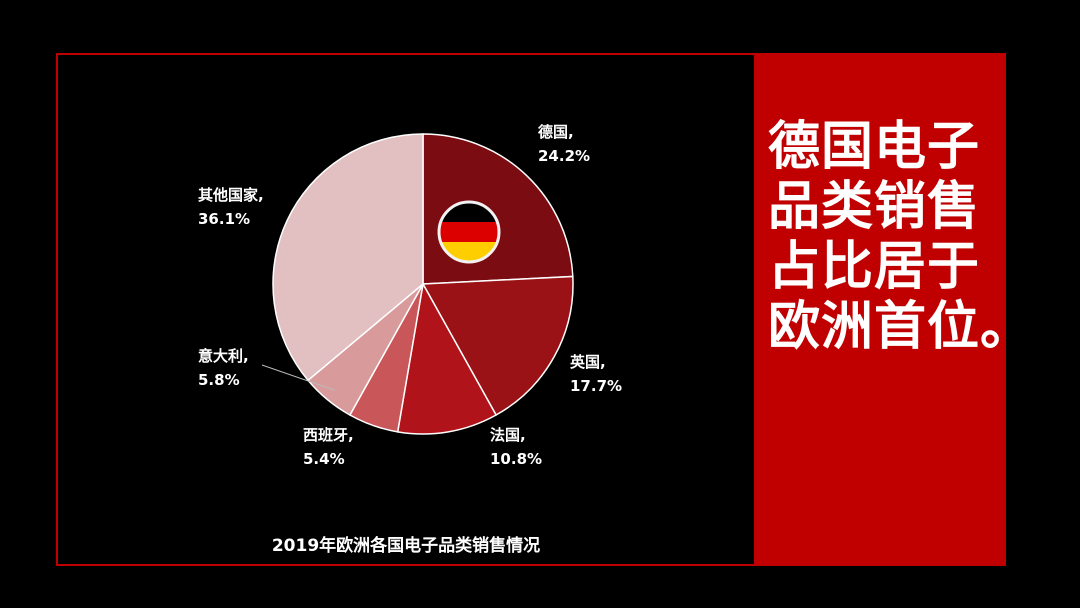  What do you see at coordinates (874, 147) in the screenshot?
I see `headline-line: 德国电子` at bounding box center [874, 147].